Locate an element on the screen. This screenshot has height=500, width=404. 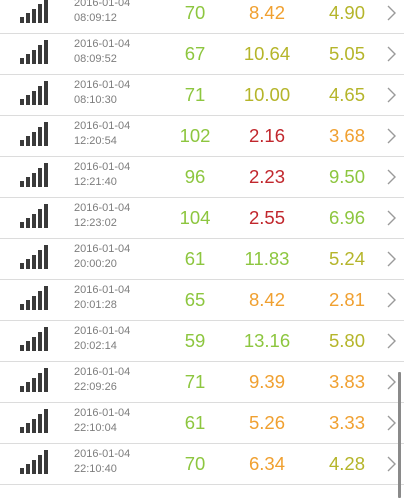
time-text: 22:10:04 is located at coordinates (95, 427).